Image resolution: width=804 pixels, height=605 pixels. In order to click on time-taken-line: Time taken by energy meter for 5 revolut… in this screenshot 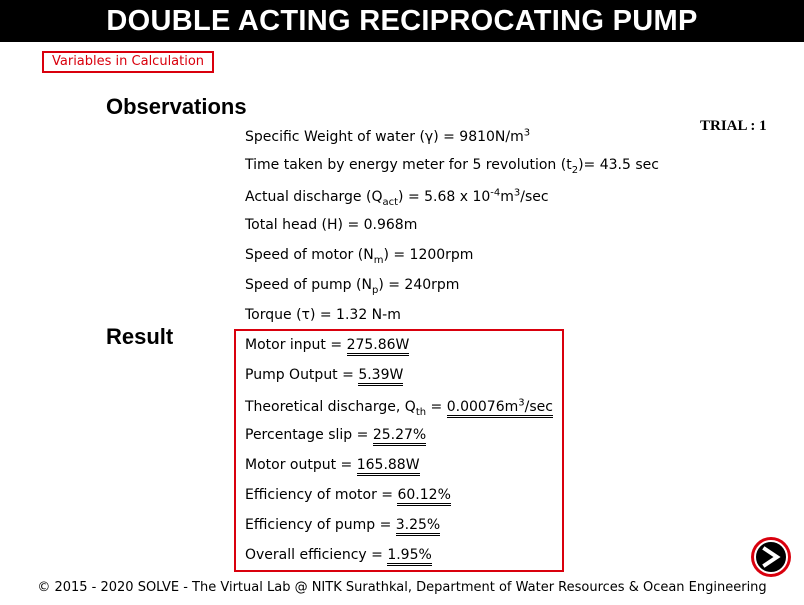, I will do `click(452, 166)`.